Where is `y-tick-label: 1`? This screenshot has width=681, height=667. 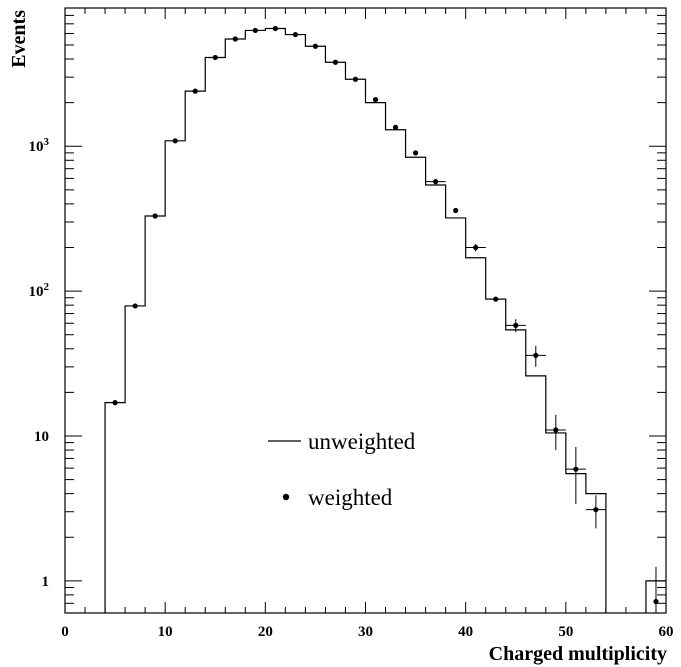
y-tick-label: 1 is located at coordinates (46, 582).